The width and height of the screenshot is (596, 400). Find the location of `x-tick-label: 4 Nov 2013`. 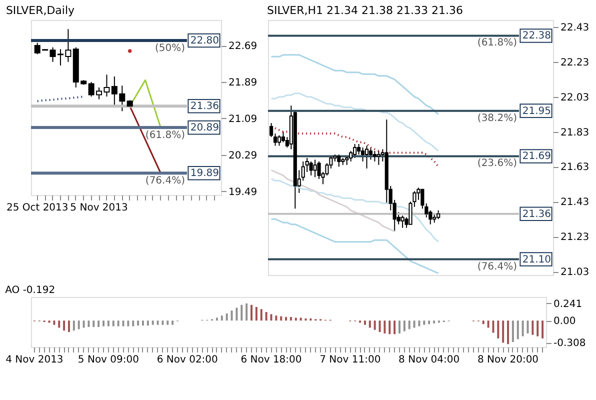

x-tick-label: 4 Nov 2013 is located at coordinates (35, 360).